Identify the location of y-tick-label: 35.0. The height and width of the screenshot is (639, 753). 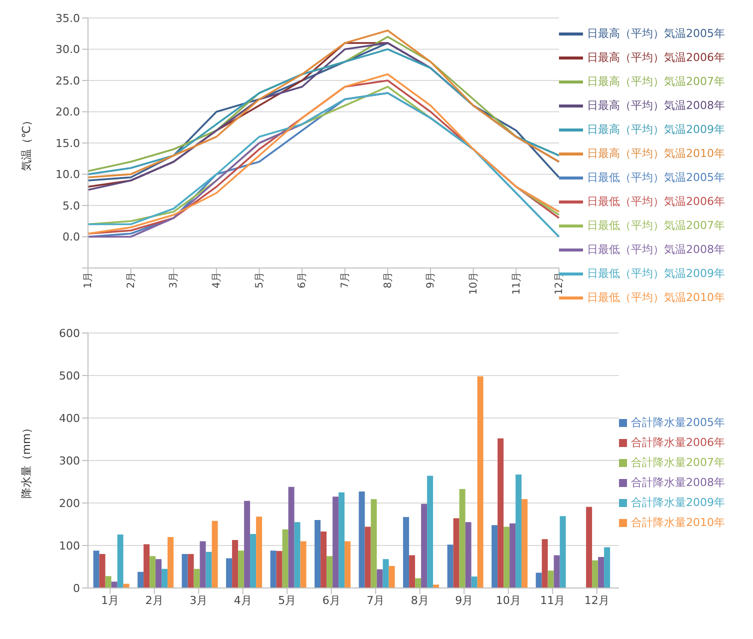
(68, 18).